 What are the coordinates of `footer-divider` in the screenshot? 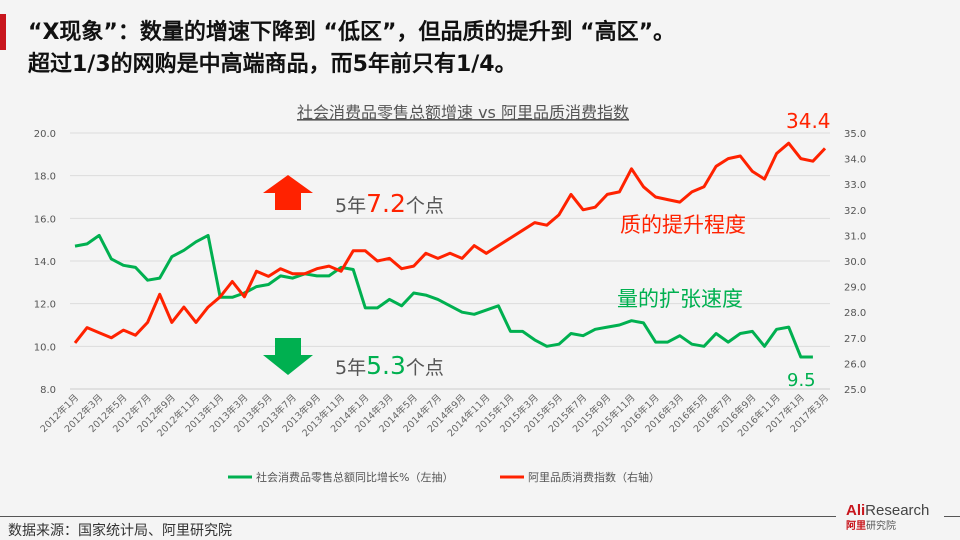 It's located at (418, 516).